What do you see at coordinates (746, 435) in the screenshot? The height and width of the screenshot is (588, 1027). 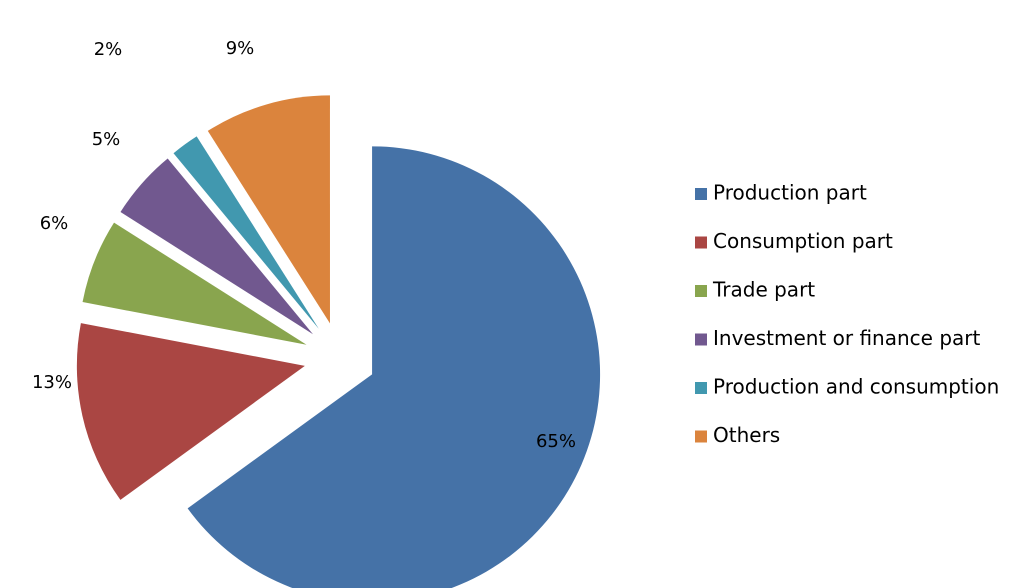 I see `legend-label-others: Others` at bounding box center [746, 435].